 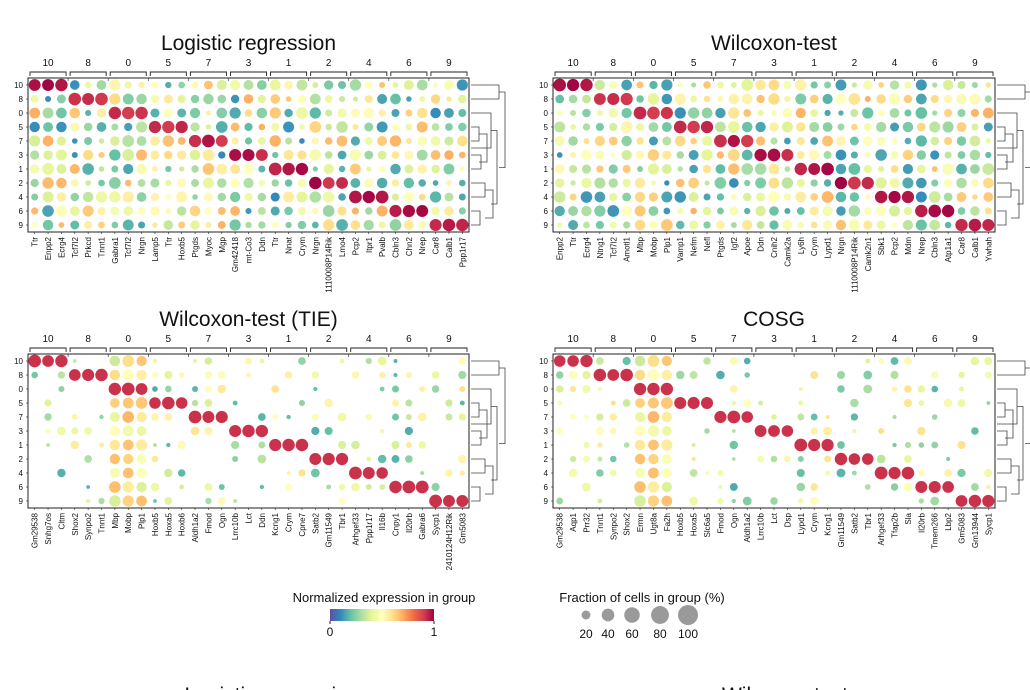 I want to click on row-label: 2, so click(x=546, y=183).